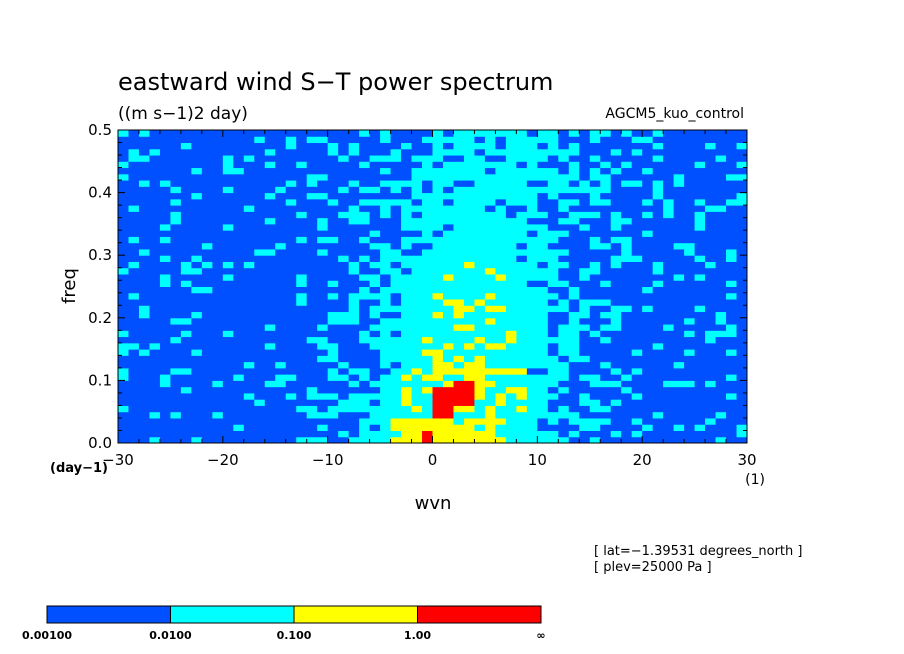  What do you see at coordinates (642, 460) in the screenshot?
I see `x-tick-label: 20` at bounding box center [642, 460].